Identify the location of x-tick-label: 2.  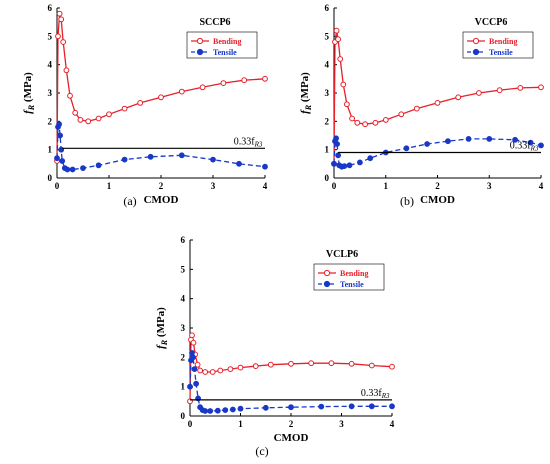
(437, 186).